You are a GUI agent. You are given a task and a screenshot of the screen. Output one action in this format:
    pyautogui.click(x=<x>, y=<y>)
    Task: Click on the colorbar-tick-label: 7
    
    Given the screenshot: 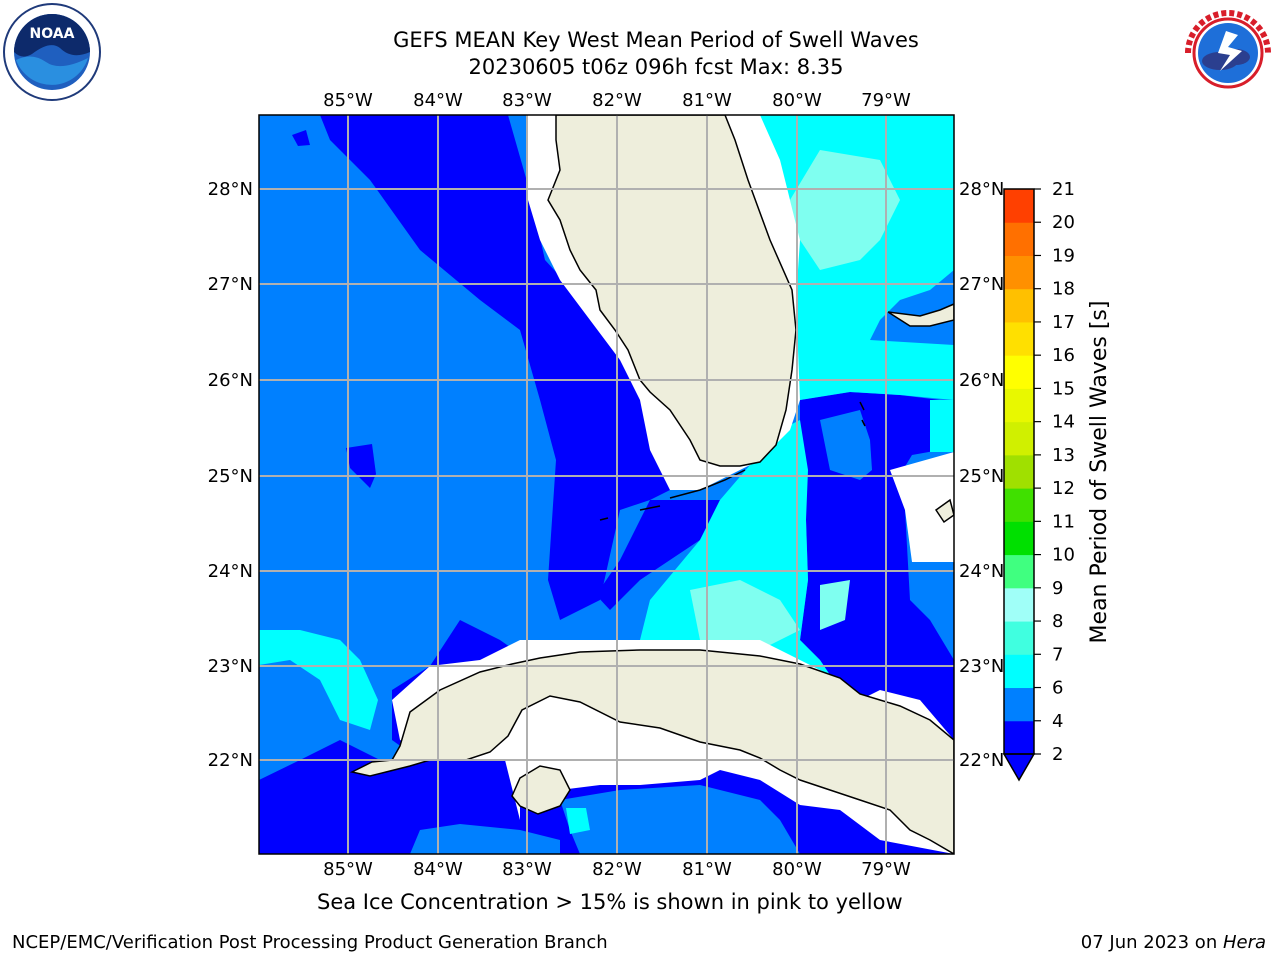 What is the action you would take?
    pyautogui.click(x=1057, y=654)
    